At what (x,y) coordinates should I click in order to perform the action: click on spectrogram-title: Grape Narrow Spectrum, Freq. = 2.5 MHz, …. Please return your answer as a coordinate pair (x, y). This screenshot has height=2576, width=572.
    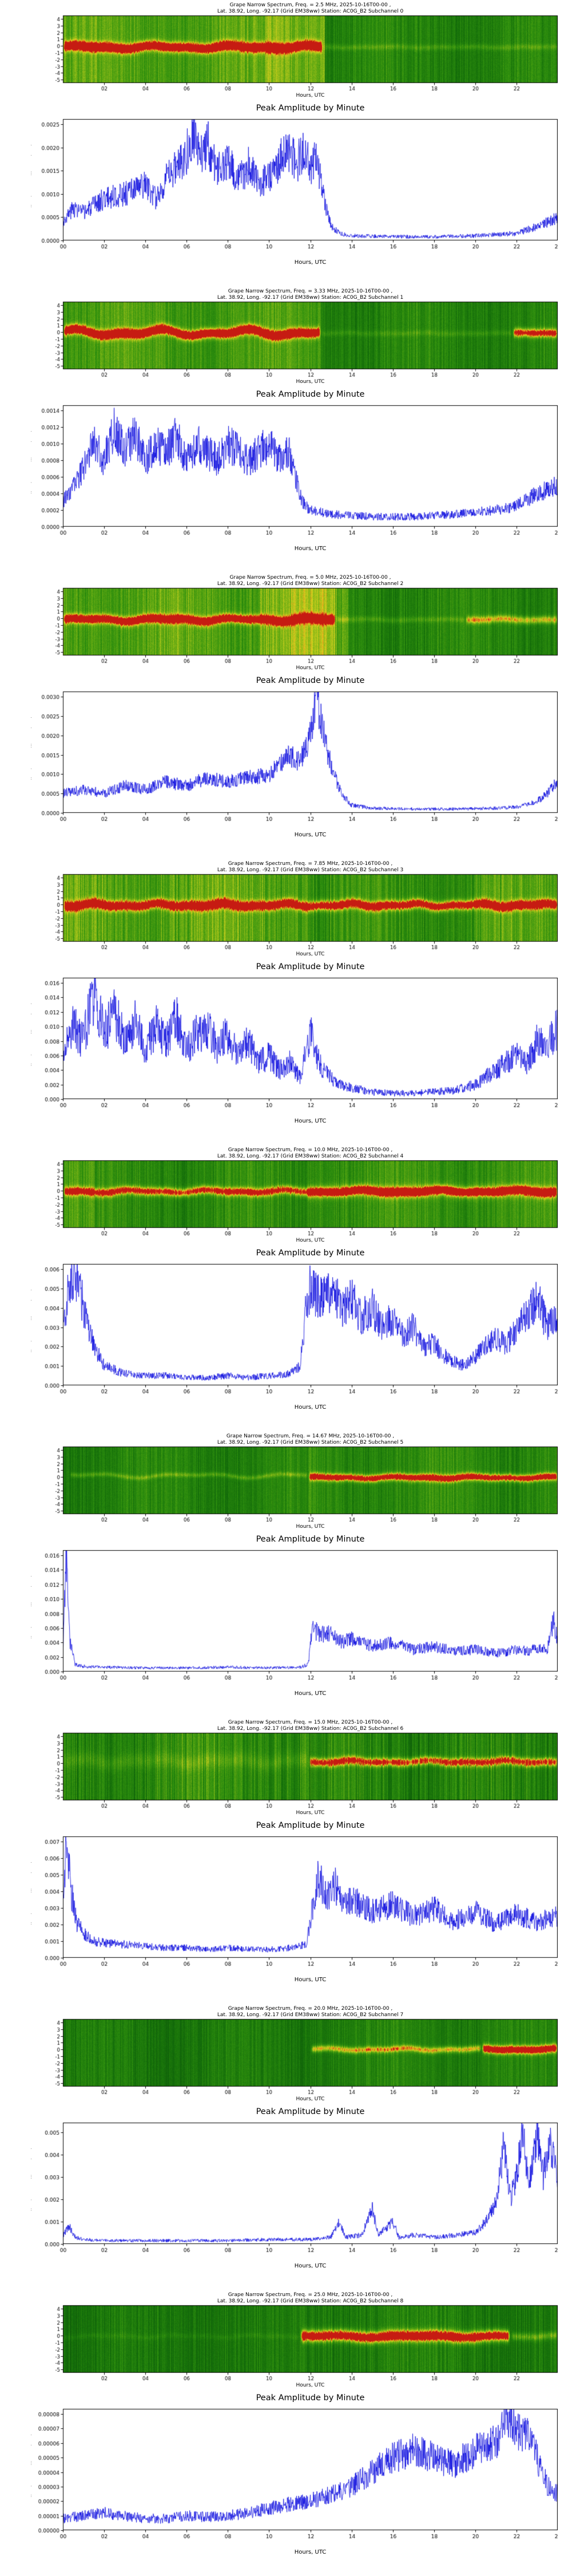
    Looking at the image, I should click on (310, 8).